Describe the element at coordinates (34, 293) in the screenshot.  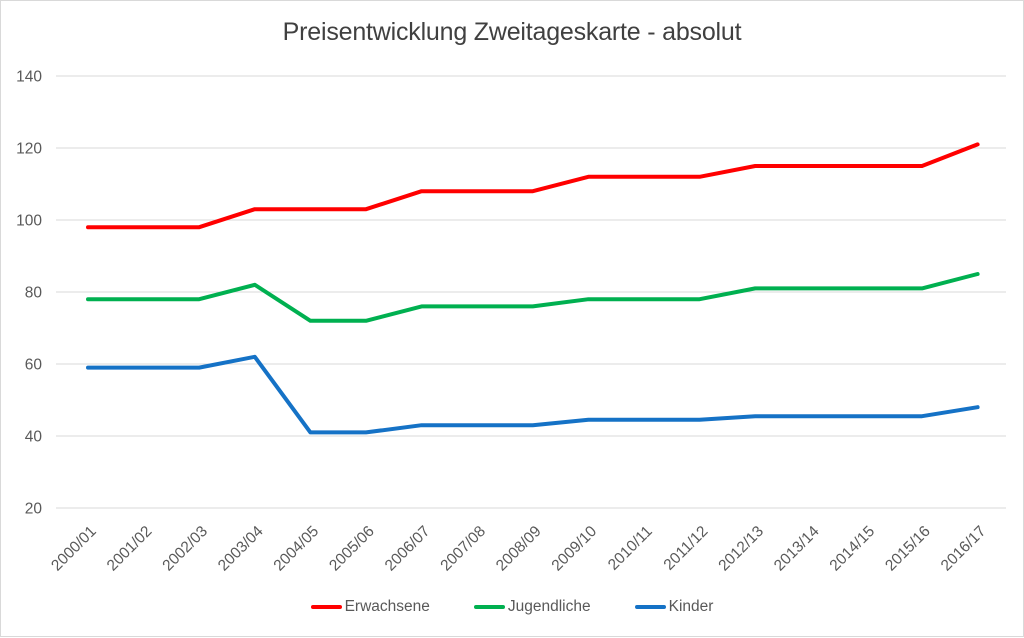
I see `y-axis-tick-label: 80` at that location.